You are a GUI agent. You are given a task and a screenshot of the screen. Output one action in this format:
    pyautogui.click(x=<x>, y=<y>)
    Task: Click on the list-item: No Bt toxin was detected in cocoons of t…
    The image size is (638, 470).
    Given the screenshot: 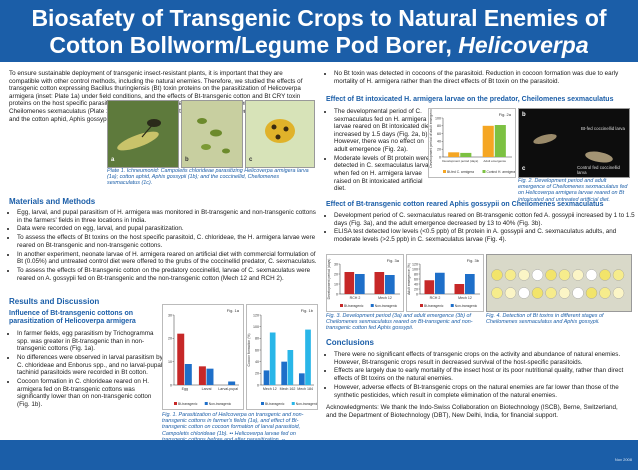 What is the action you would take?
    pyautogui.click(x=484, y=77)
    